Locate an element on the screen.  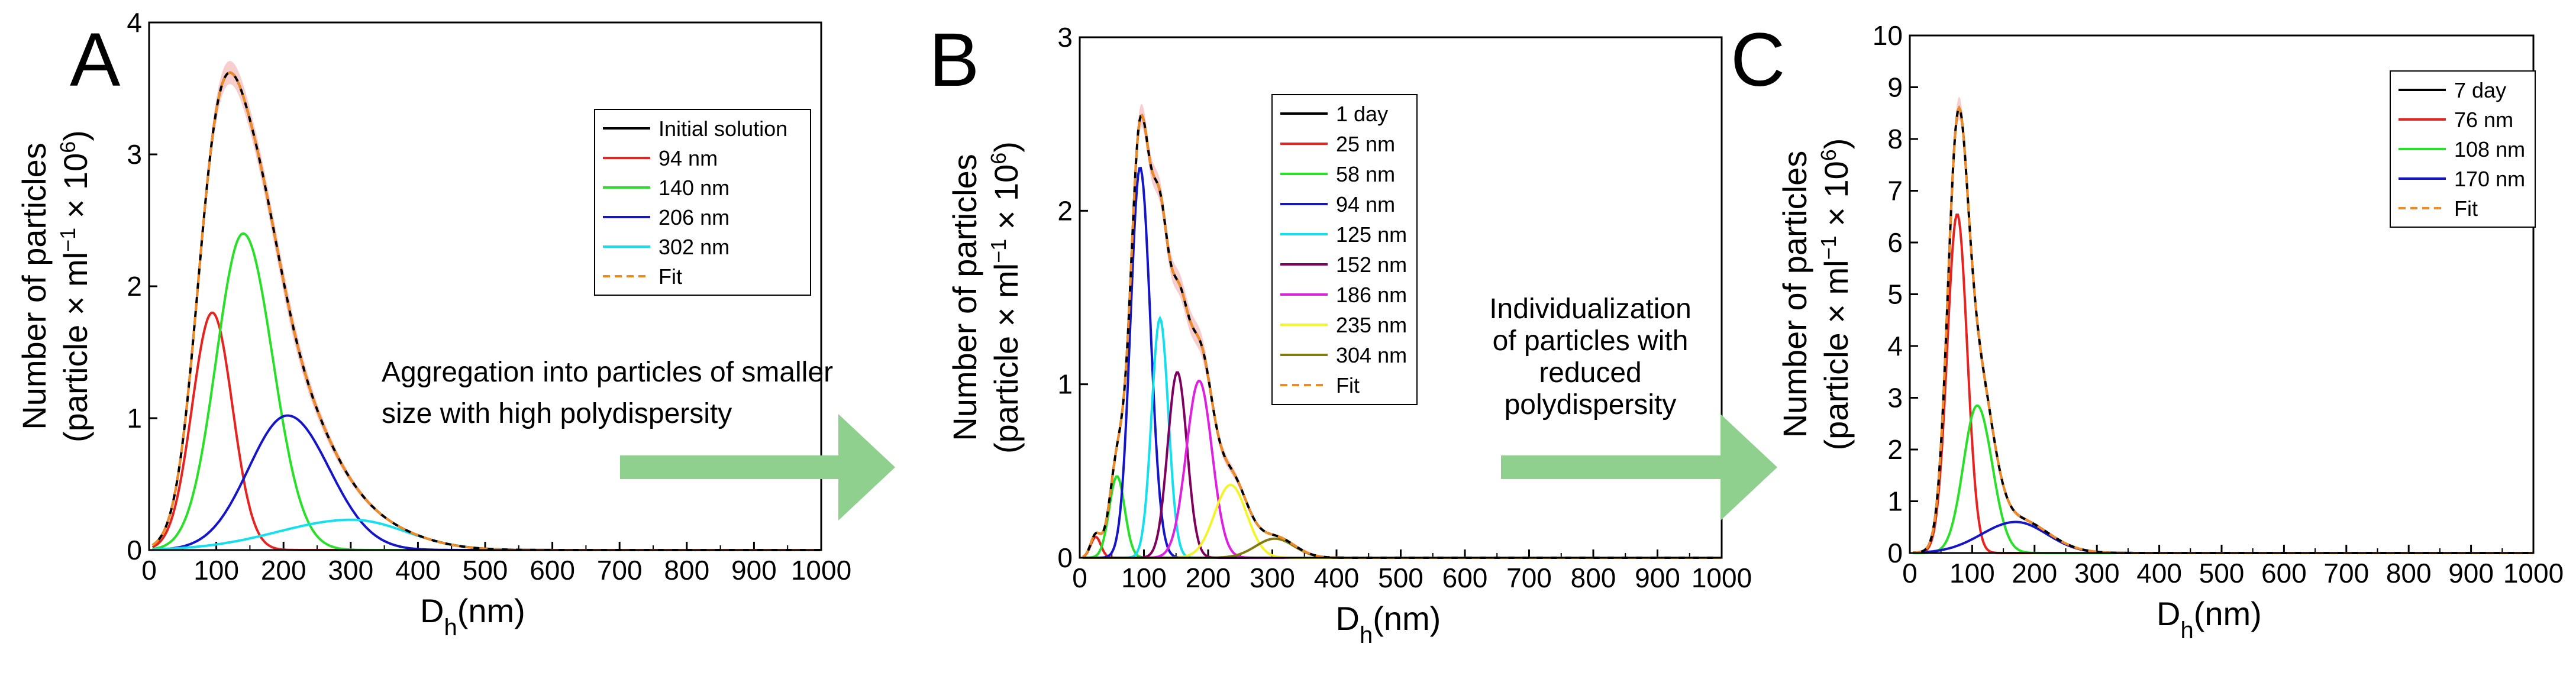
annotation-line: polydispersity is located at coordinates (1591, 405).